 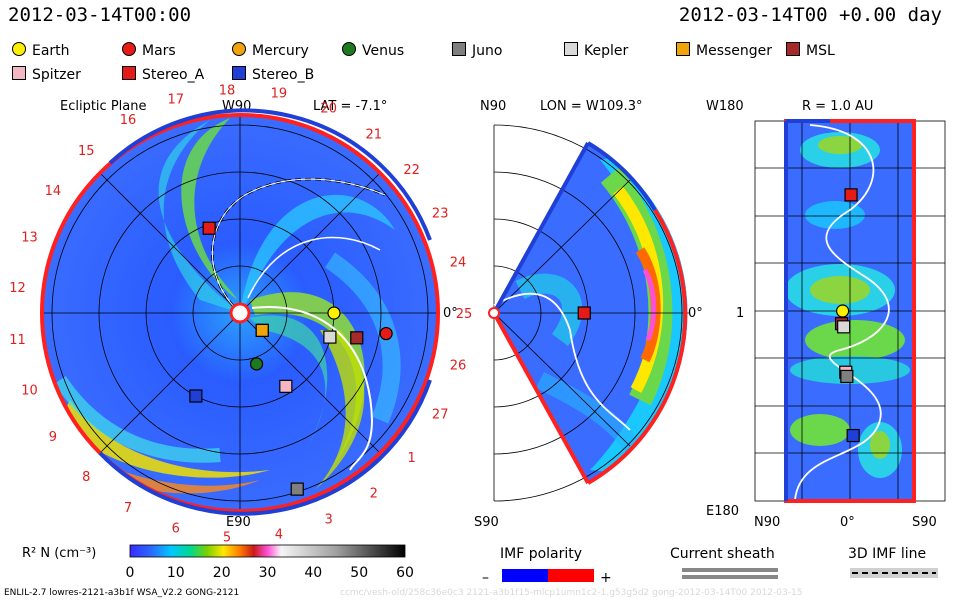 I want to click on ecliptic-body-earth, so click(x=334, y=313).